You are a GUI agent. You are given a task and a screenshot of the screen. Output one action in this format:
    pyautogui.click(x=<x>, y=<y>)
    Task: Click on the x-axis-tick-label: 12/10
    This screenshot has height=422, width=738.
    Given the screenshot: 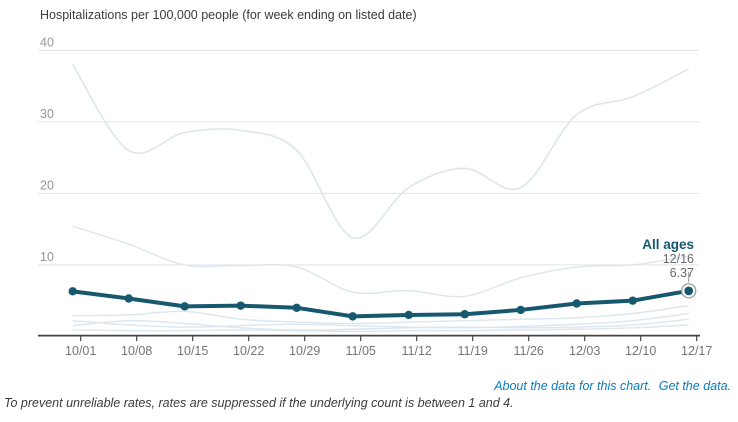 What is the action you would take?
    pyautogui.click(x=640, y=351)
    